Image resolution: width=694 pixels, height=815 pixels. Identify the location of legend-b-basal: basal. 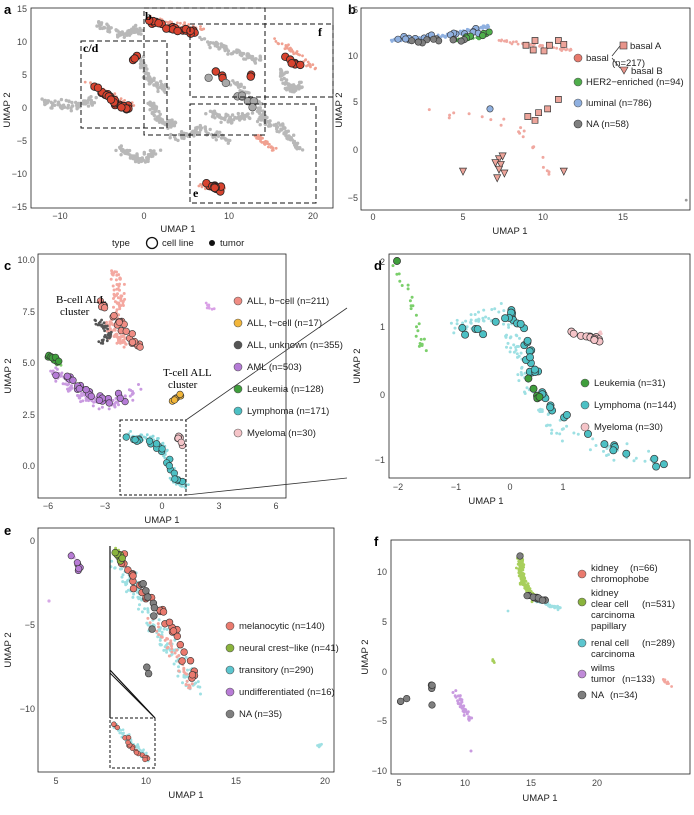
(597, 58).